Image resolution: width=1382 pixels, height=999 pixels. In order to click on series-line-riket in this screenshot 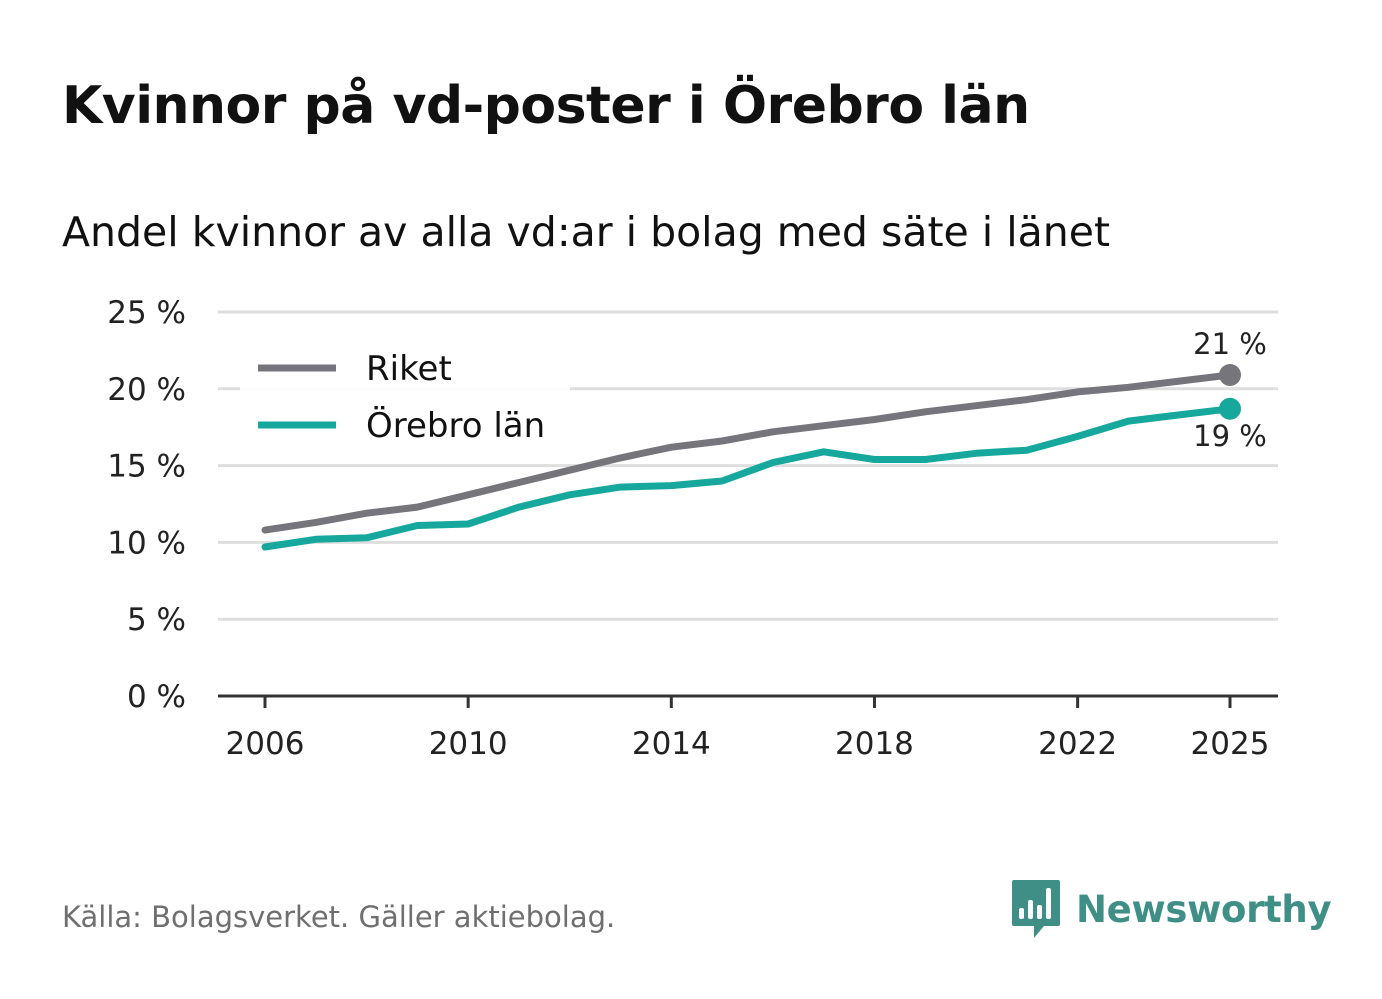, I will do `click(747, 452)`.